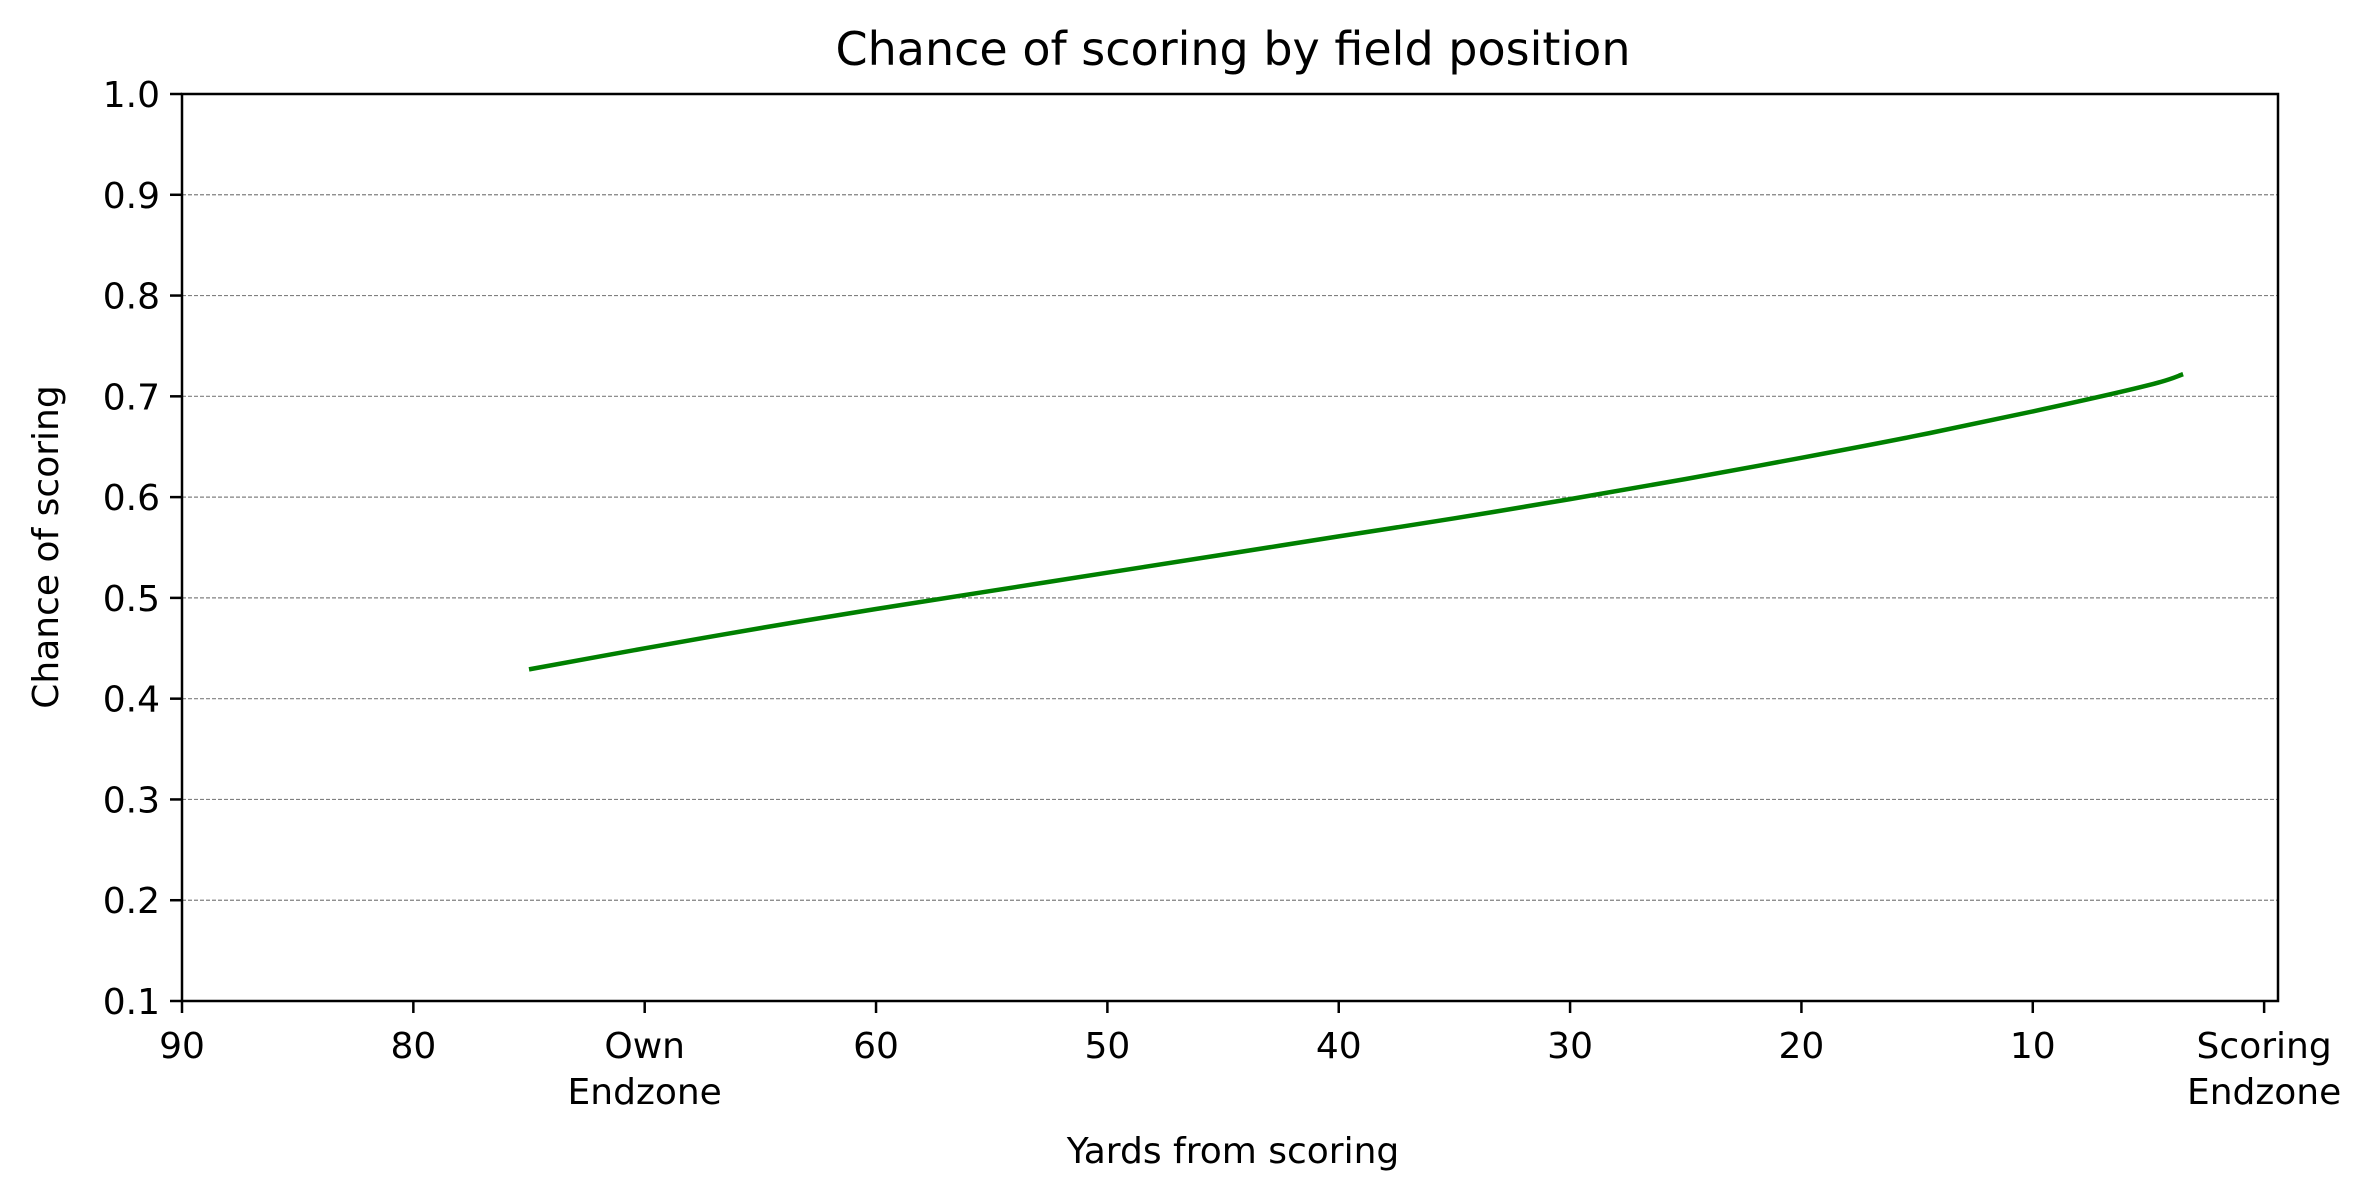  I want to click on y-tick-label: 1.0, so click(131, 95).